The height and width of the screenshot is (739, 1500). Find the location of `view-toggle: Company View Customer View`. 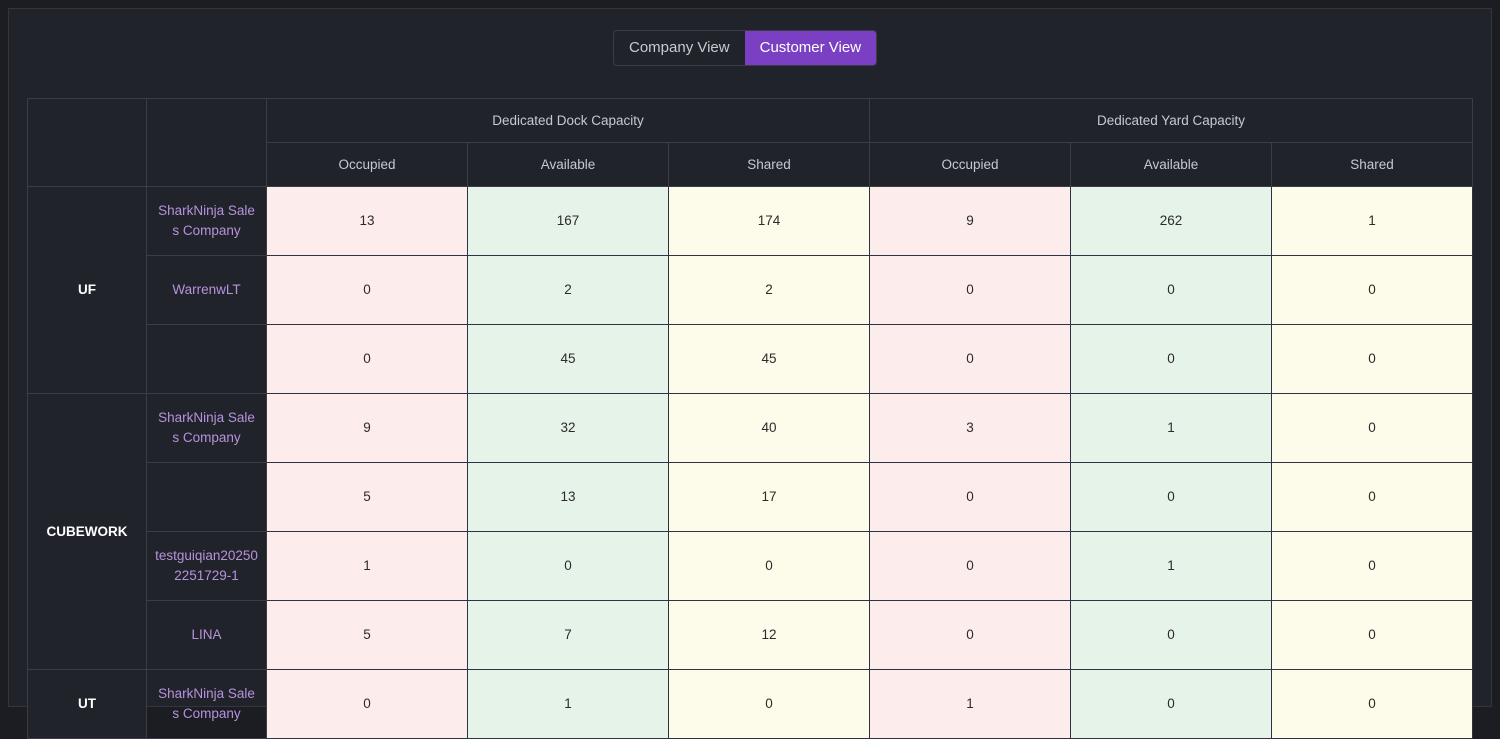

view-toggle: Company View Customer View is located at coordinates (745, 48).